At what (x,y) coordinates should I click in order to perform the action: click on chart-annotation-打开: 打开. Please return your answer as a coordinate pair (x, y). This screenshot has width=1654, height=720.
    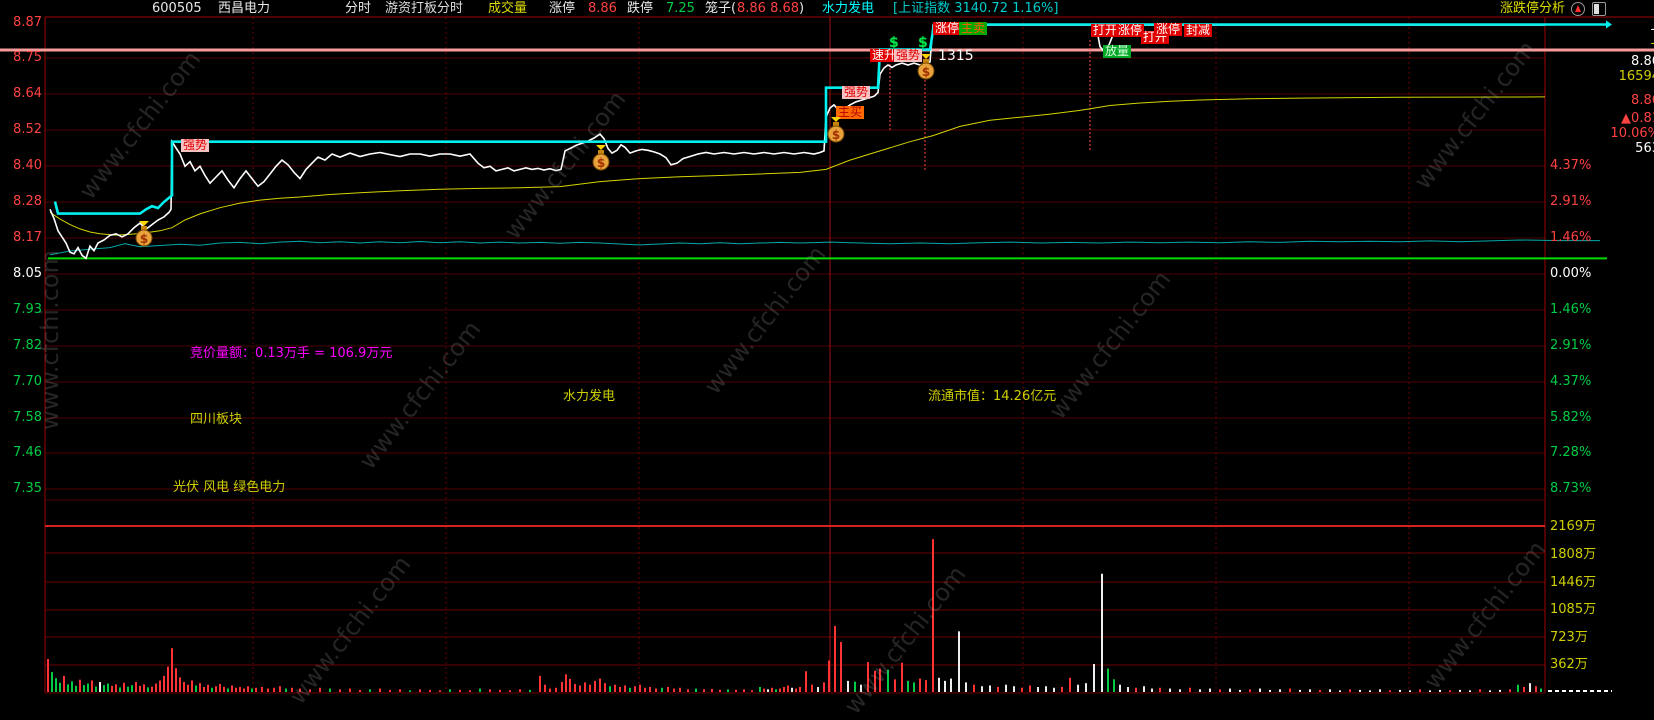
    Looking at the image, I should click on (1105, 30).